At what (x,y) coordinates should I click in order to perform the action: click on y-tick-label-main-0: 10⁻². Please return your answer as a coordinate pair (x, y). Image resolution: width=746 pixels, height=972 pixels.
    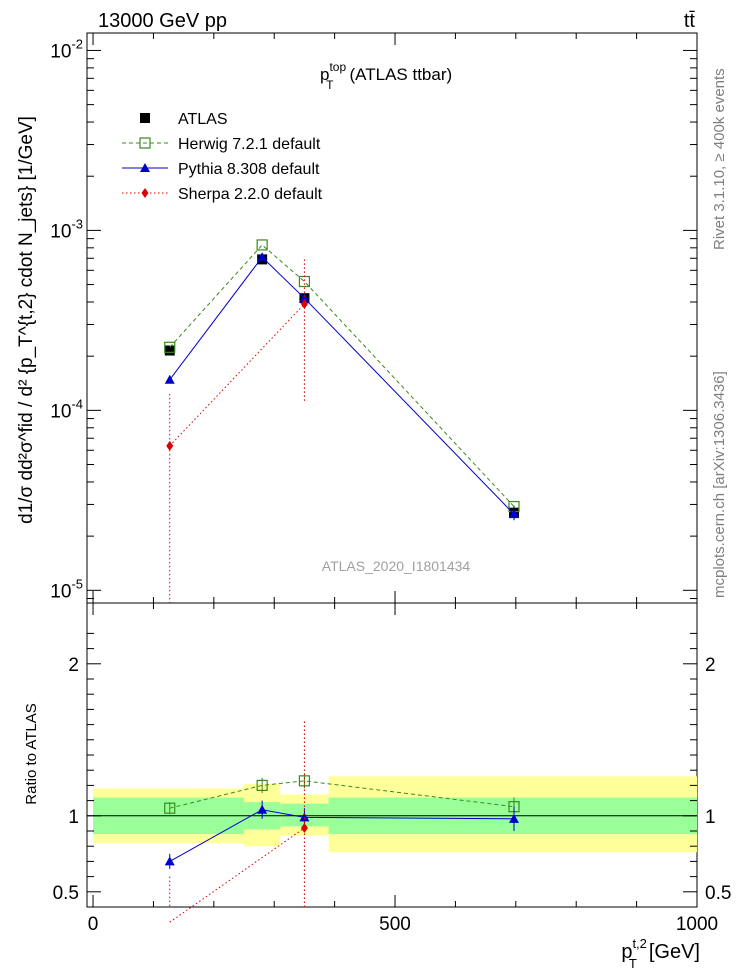
    Looking at the image, I should click on (66, 49).